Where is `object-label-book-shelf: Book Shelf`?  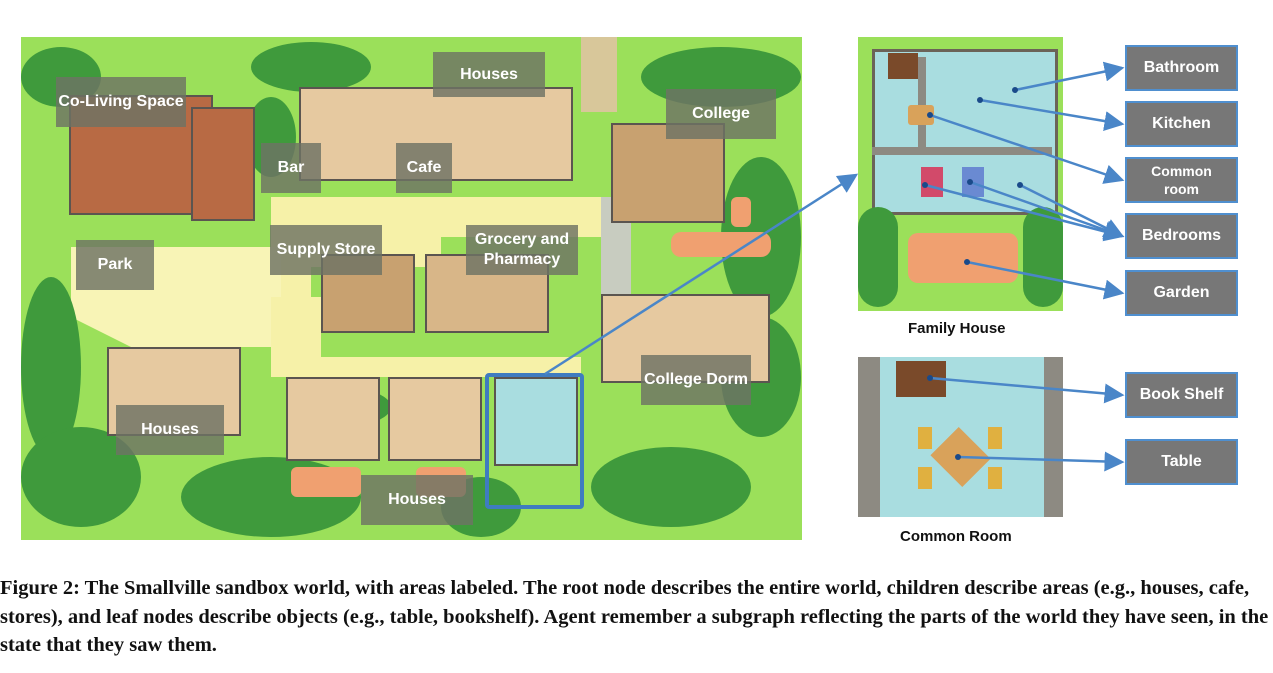 object-label-book-shelf: Book Shelf is located at coordinates (1181, 395).